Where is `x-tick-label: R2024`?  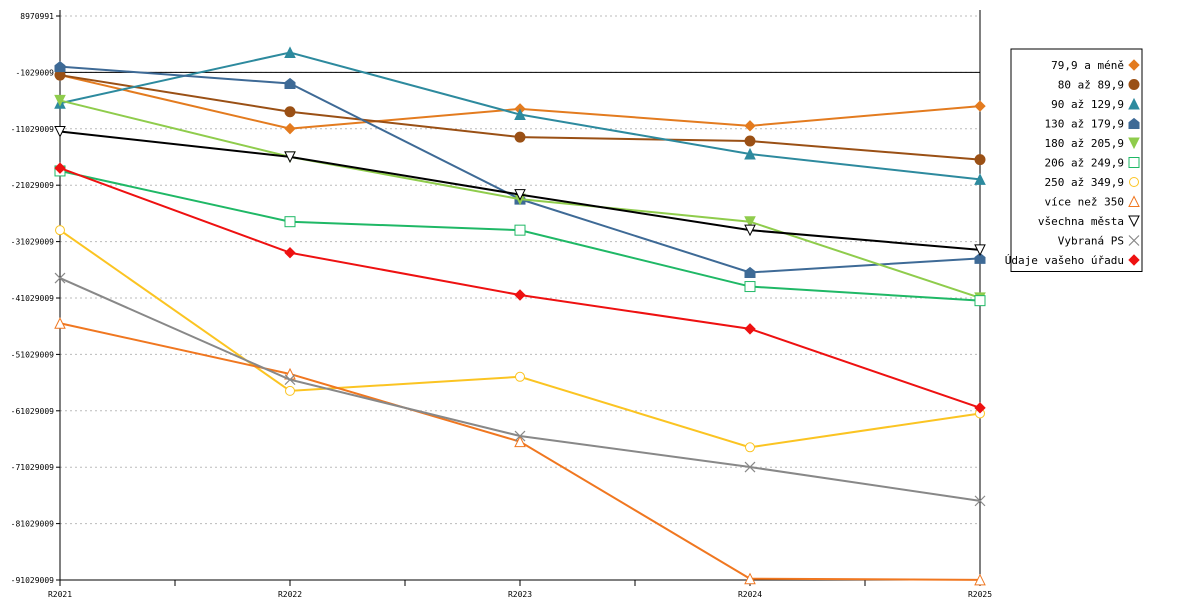
x-tick-label: R2024 is located at coordinates (750, 594).